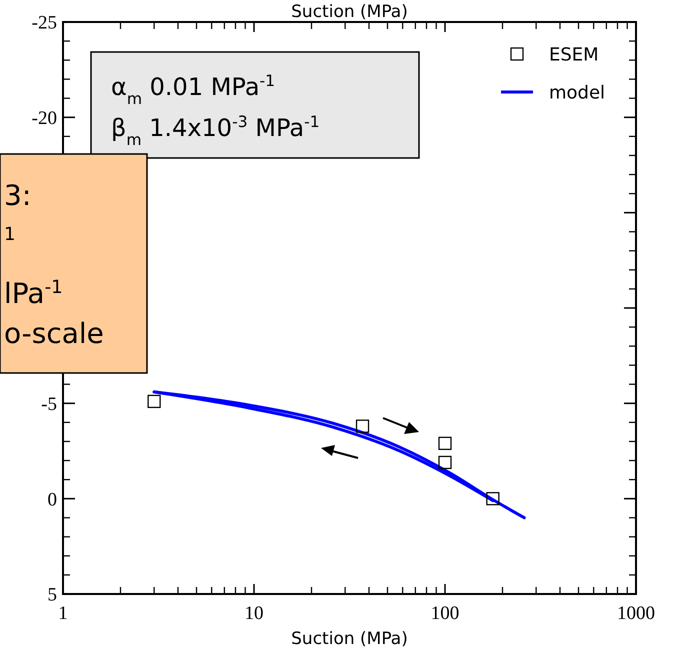  I want to click on chart-title: Suction (MPa), so click(349, 12).